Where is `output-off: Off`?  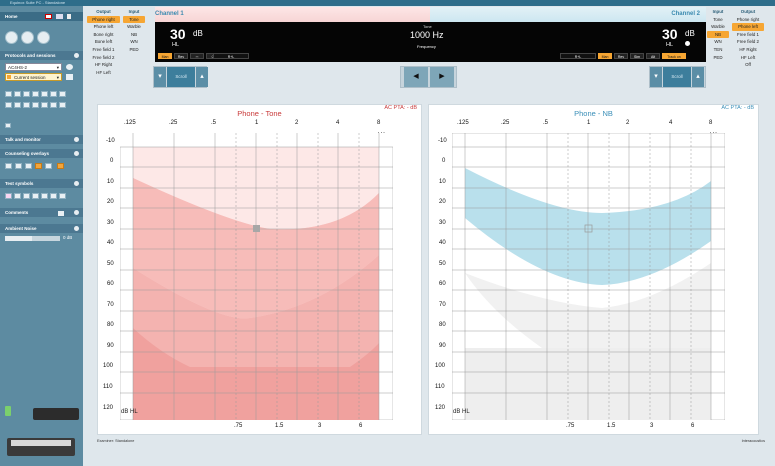 output-off: Off is located at coordinates (748, 65).